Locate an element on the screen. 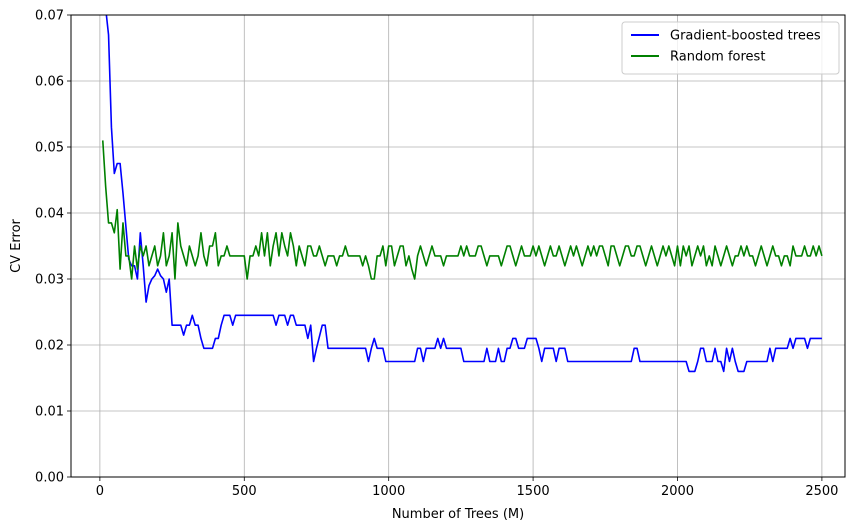 Image resolution: width=855 pixels, height=530 pixels. y-tick-label: 0.07 is located at coordinates (49, 16).